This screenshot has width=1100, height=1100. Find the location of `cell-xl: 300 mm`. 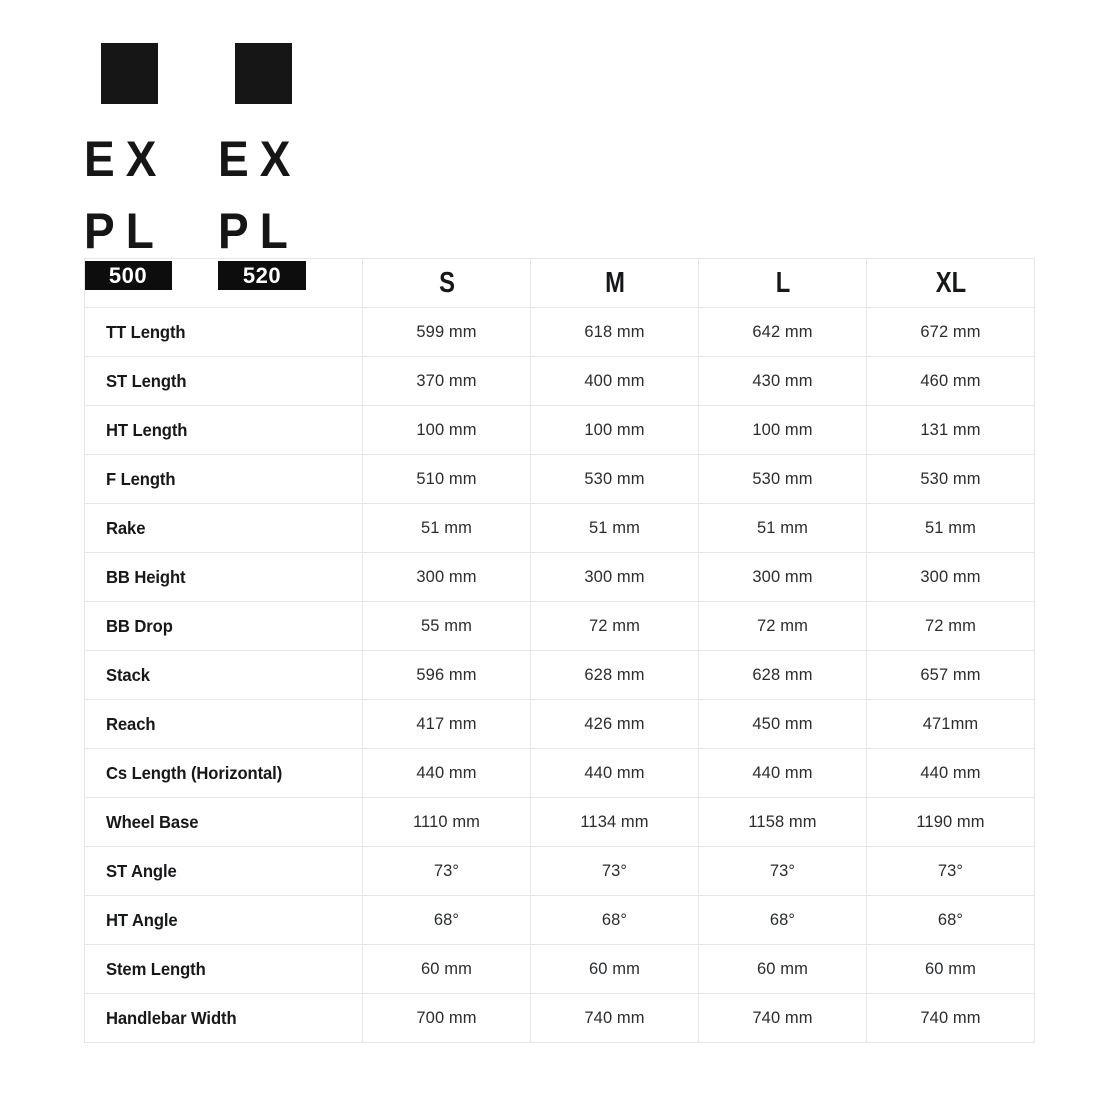

cell-xl: 300 mm is located at coordinates (950, 577).